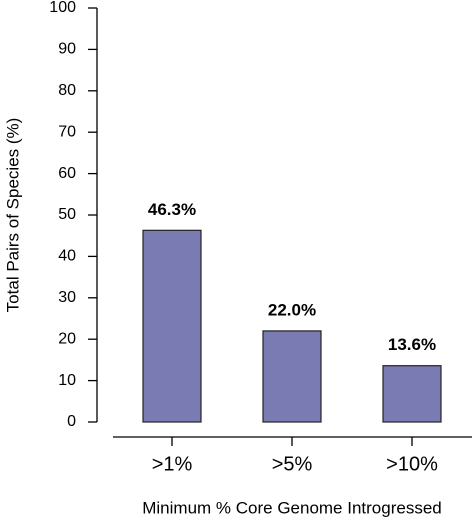  I want to click on y-tick-label: 40, so click(67, 256).